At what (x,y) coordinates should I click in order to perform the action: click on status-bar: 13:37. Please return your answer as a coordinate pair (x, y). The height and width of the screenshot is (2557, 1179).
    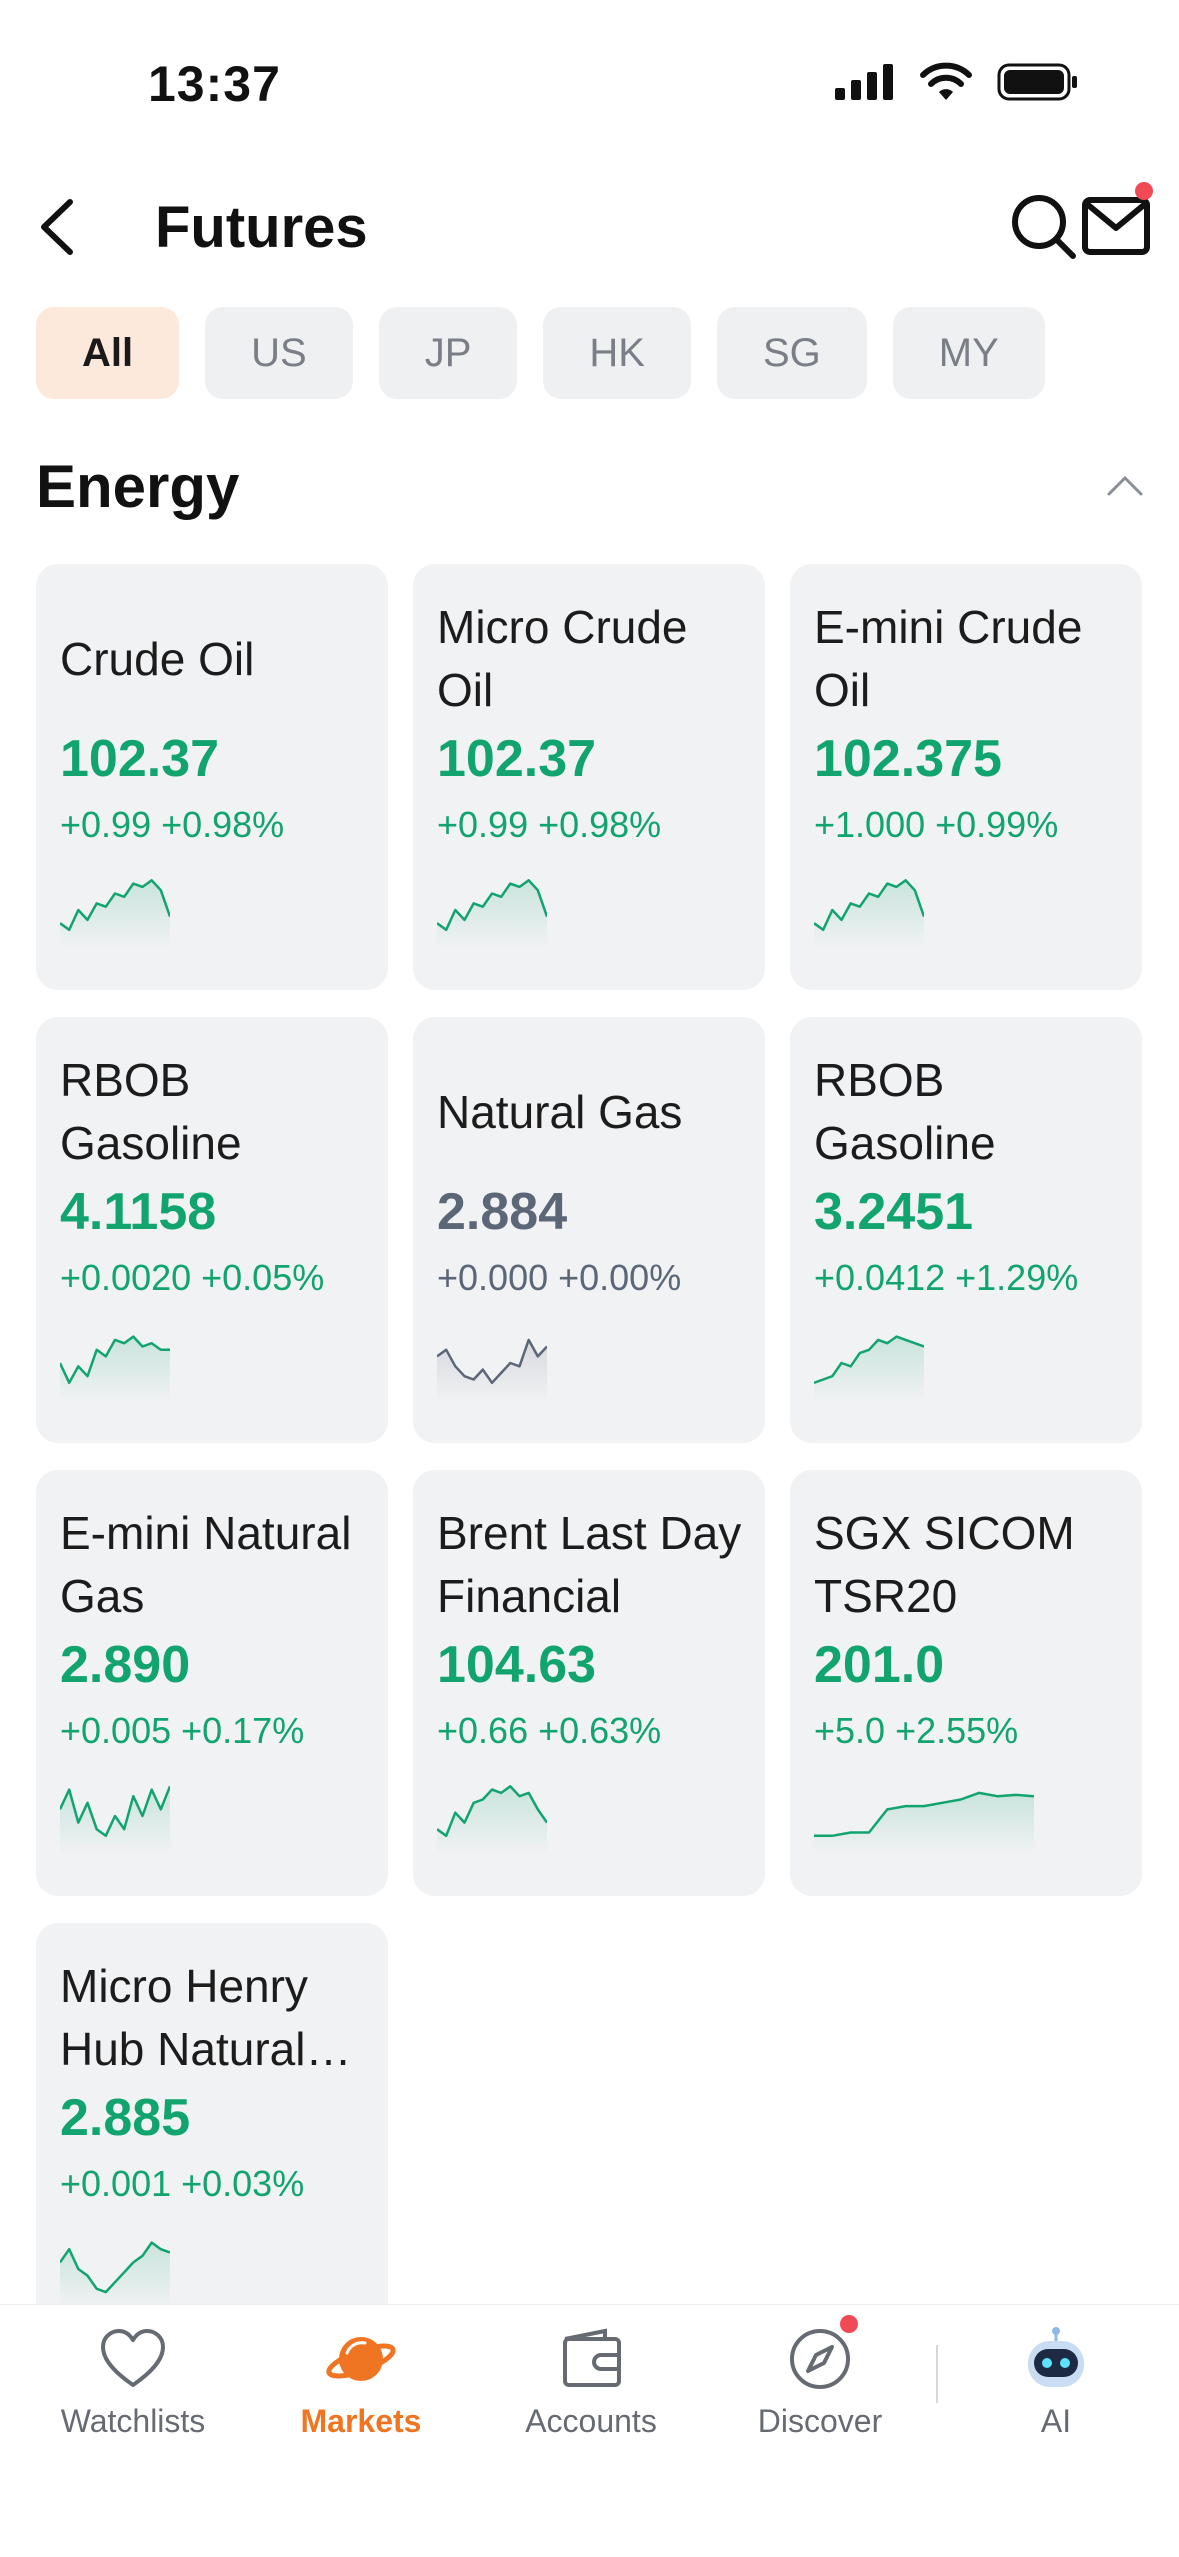
    Looking at the image, I should click on (589, 85).